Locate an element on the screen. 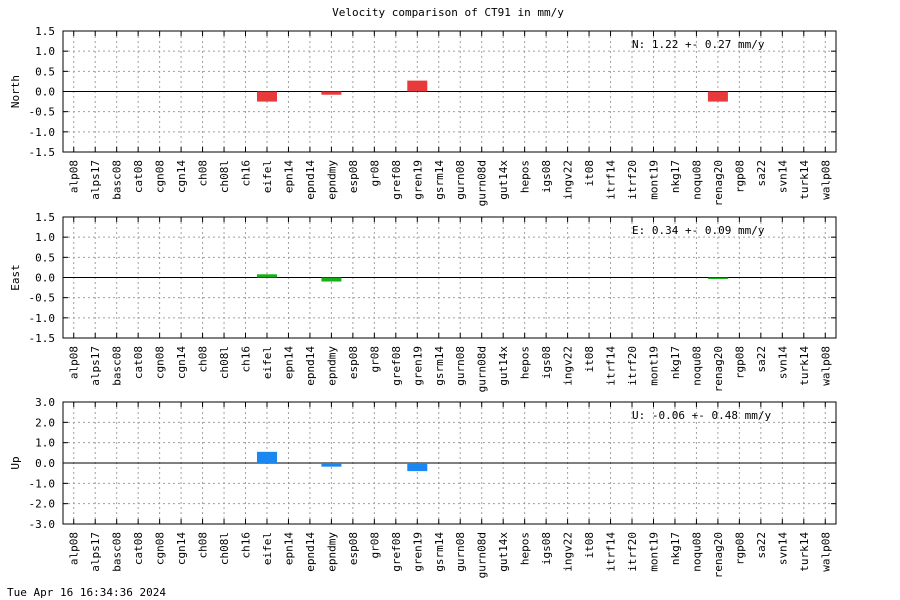 The image size is (900, 600). x-tick-label: igs08 is located at coordinates (546, 362).